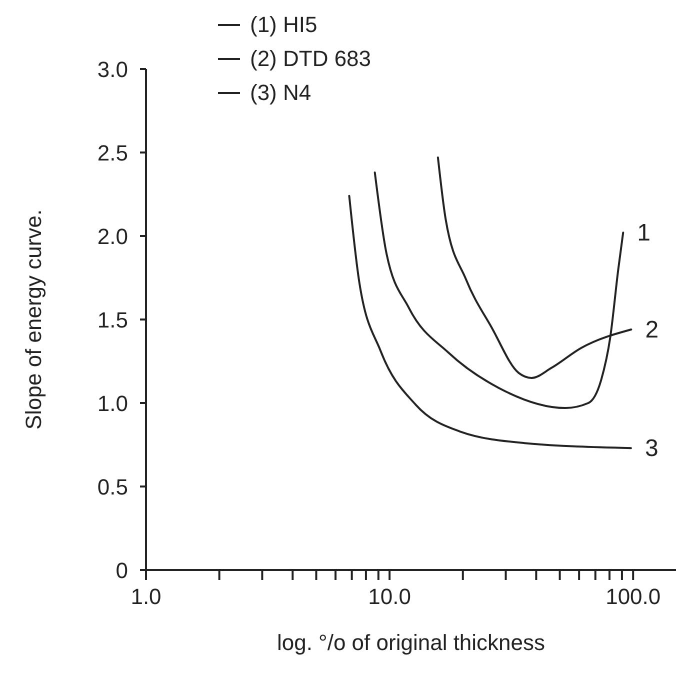 The width and height of the screenshot is (688, 679). I want to click on y-tick-label: 0, so click(122, 570).